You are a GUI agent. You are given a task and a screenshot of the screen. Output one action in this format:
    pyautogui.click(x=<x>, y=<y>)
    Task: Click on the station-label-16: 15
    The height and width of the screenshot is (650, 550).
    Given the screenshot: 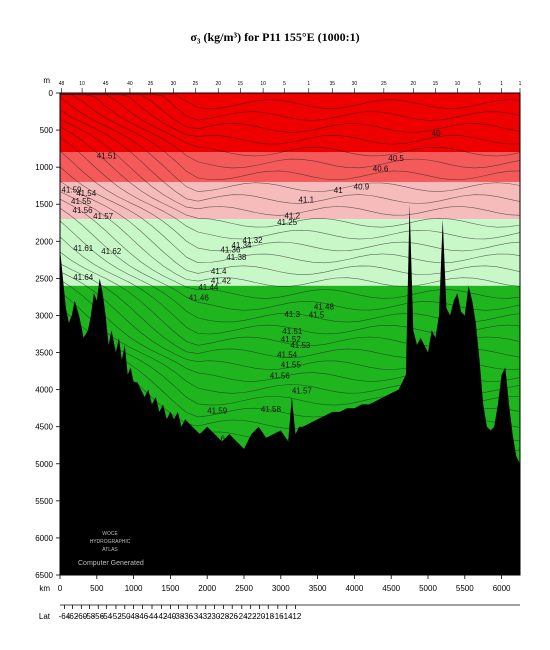 What is the action you would take?
    pyautogui.click(x=436, y=84)
    